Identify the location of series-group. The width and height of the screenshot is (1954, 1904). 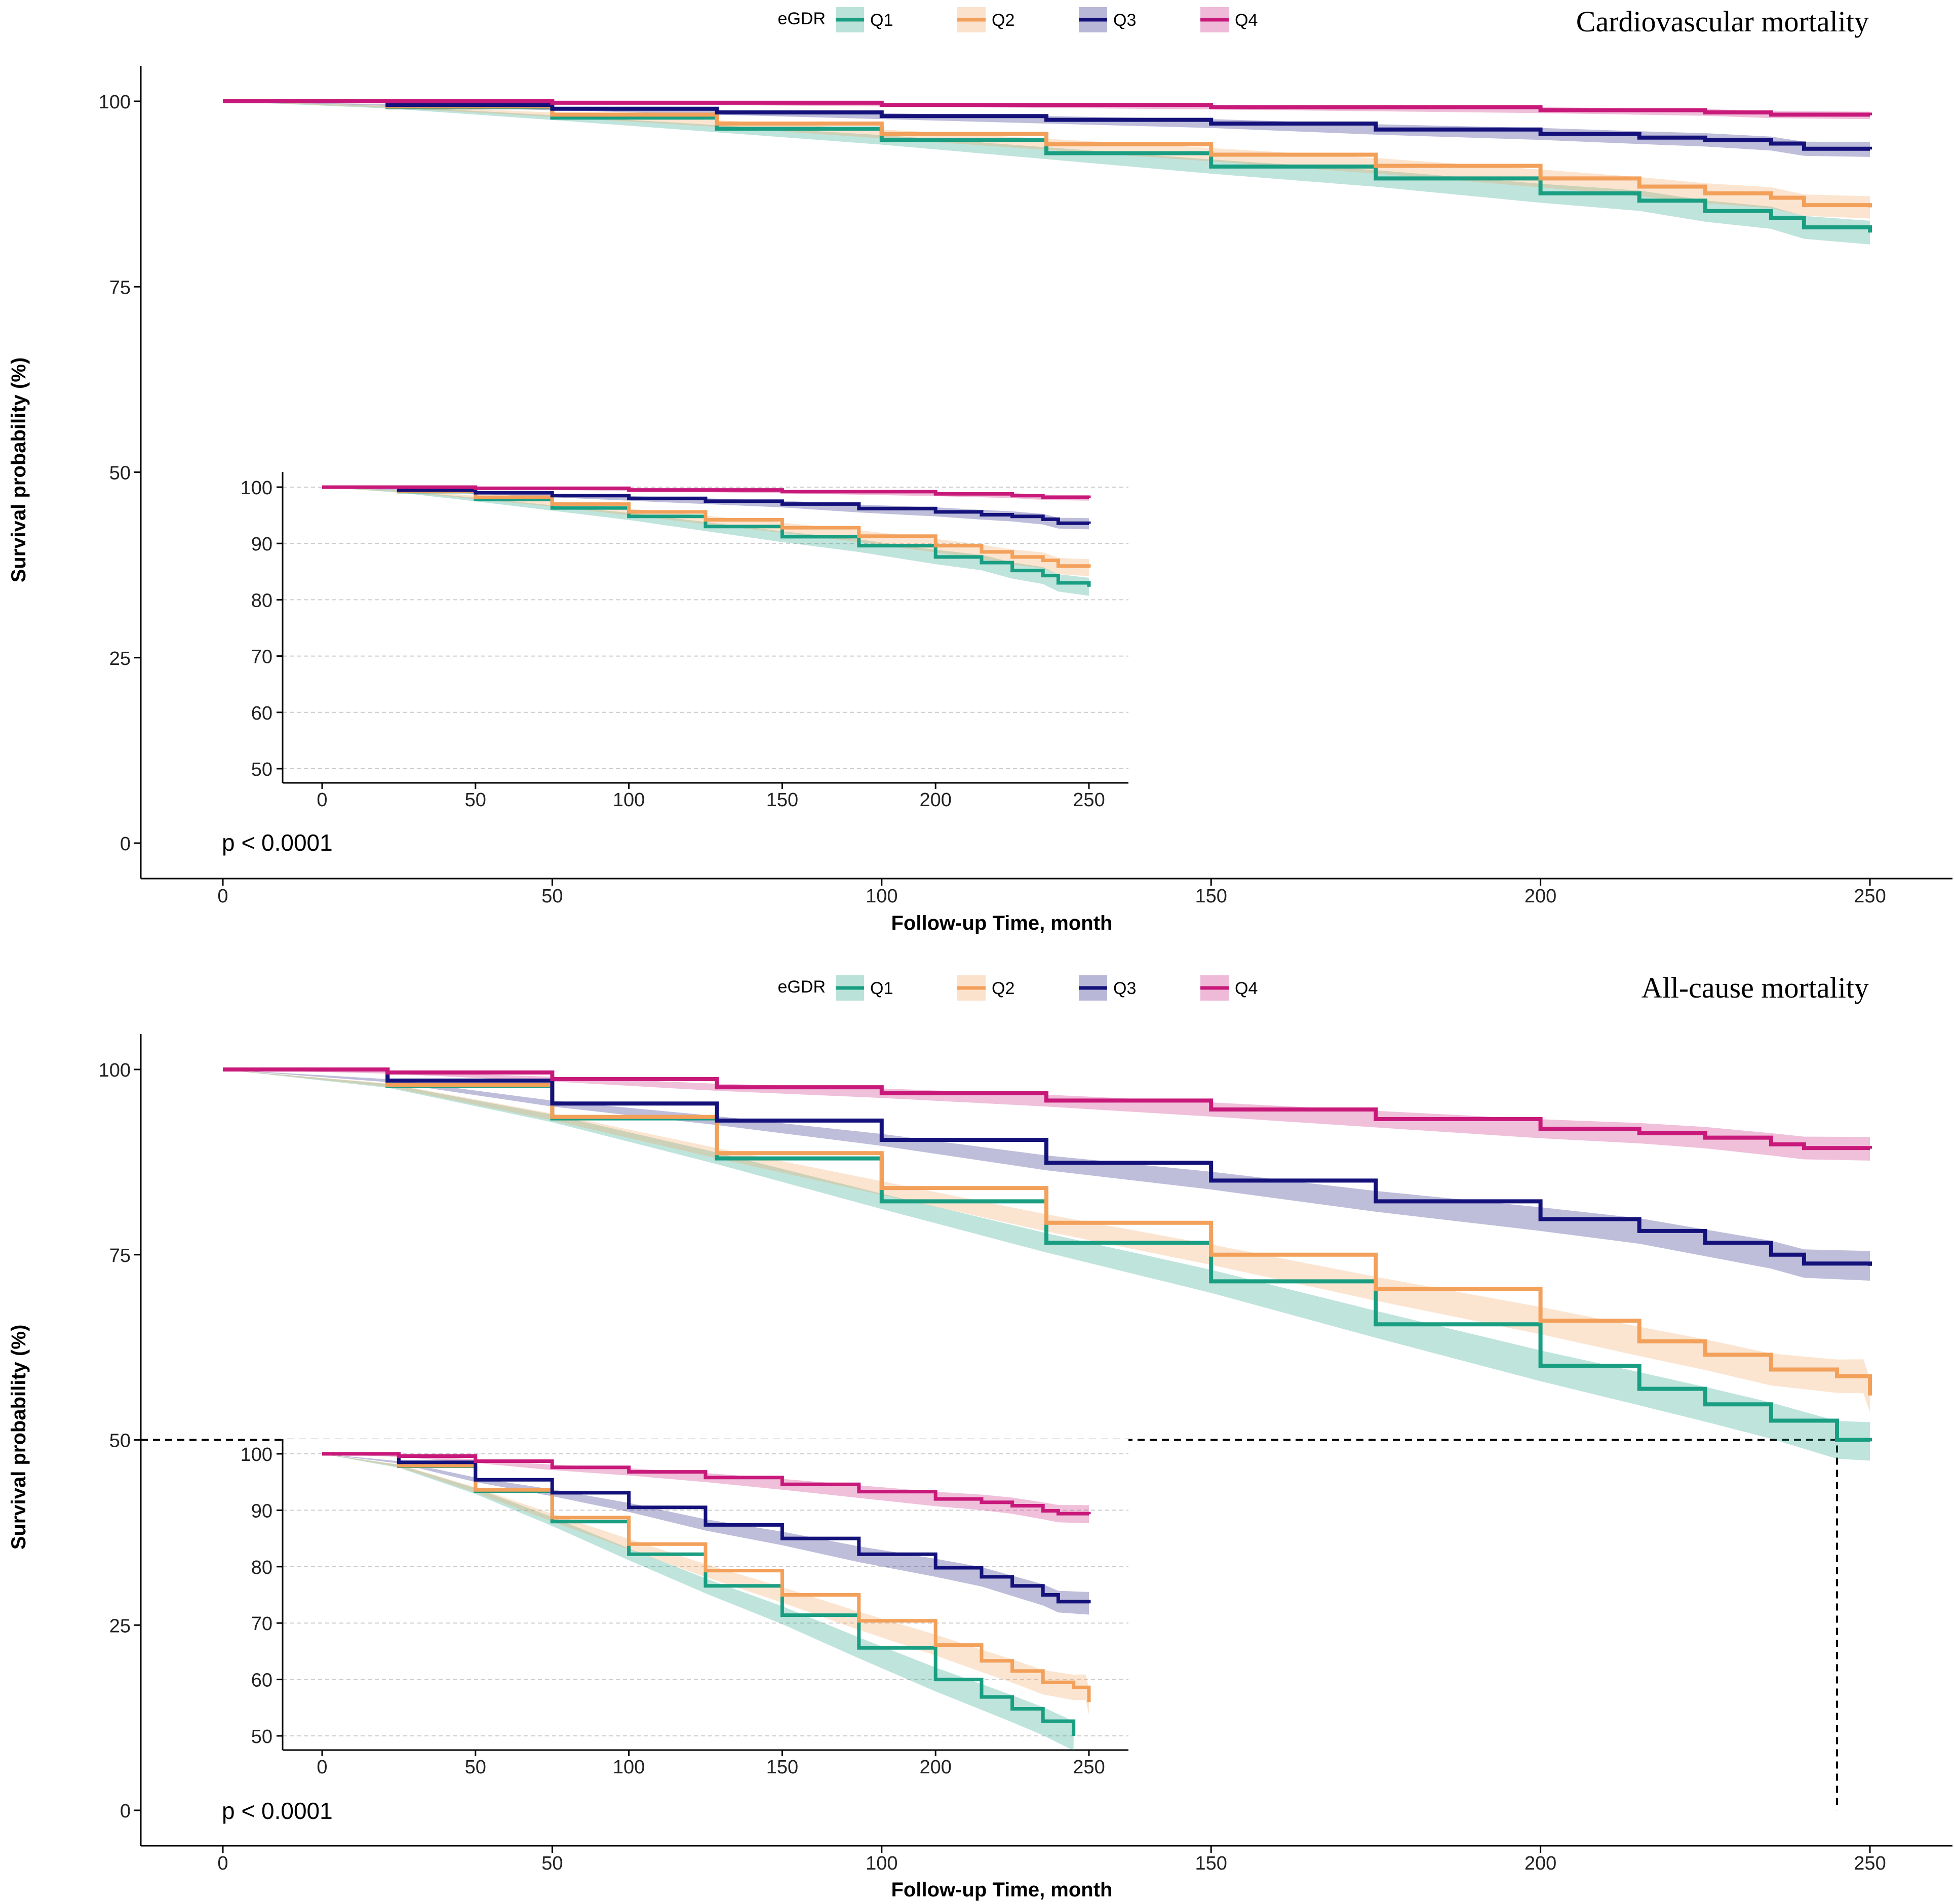
(1047, 172).